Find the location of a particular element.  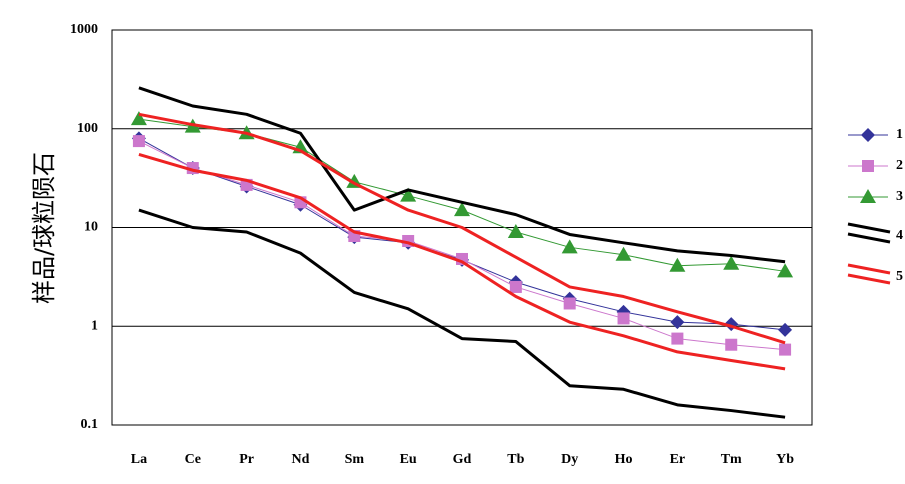

x-tick-label: Tb is located at coordinates (515, 459).